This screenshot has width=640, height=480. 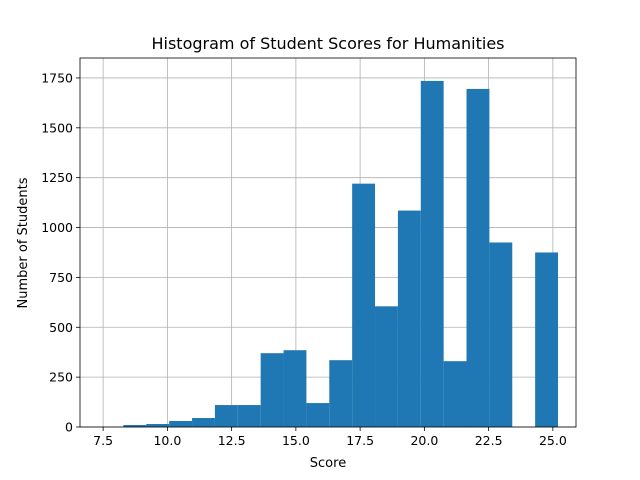 What do you see at coordinates (489, 440) in the screenshot?
I see `x-tick-label: 22.5` at bounding box center [489, 440].